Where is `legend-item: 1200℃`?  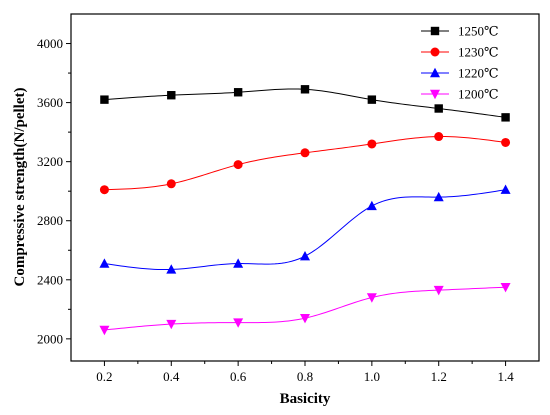
legend-item: 1200℃ is located at coordinates (460, 94).